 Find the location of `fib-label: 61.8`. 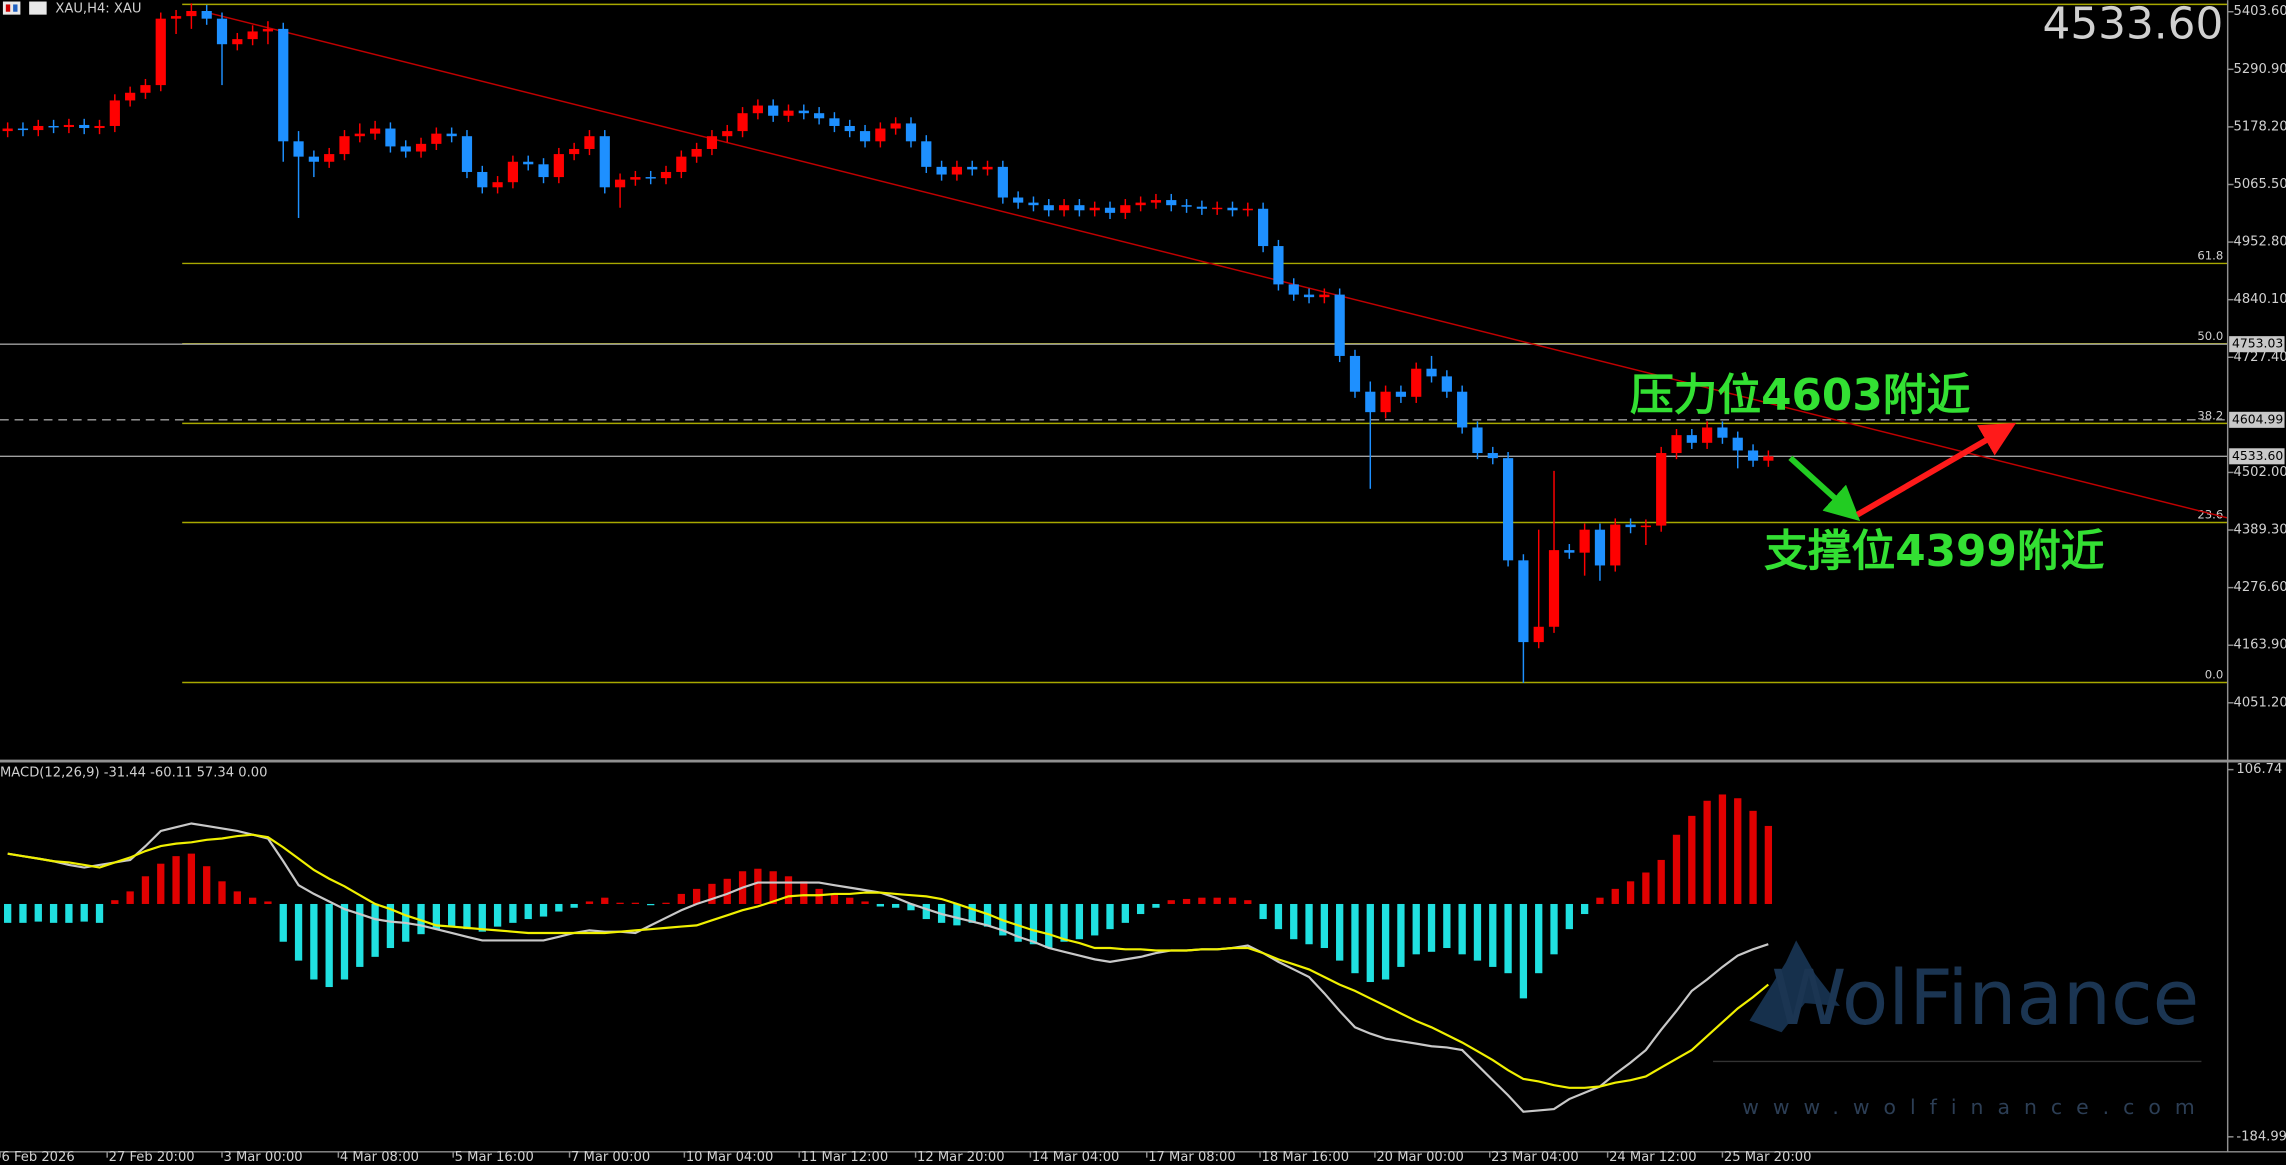

fib-label: 61.8 is located at coordinates (2210, 256).